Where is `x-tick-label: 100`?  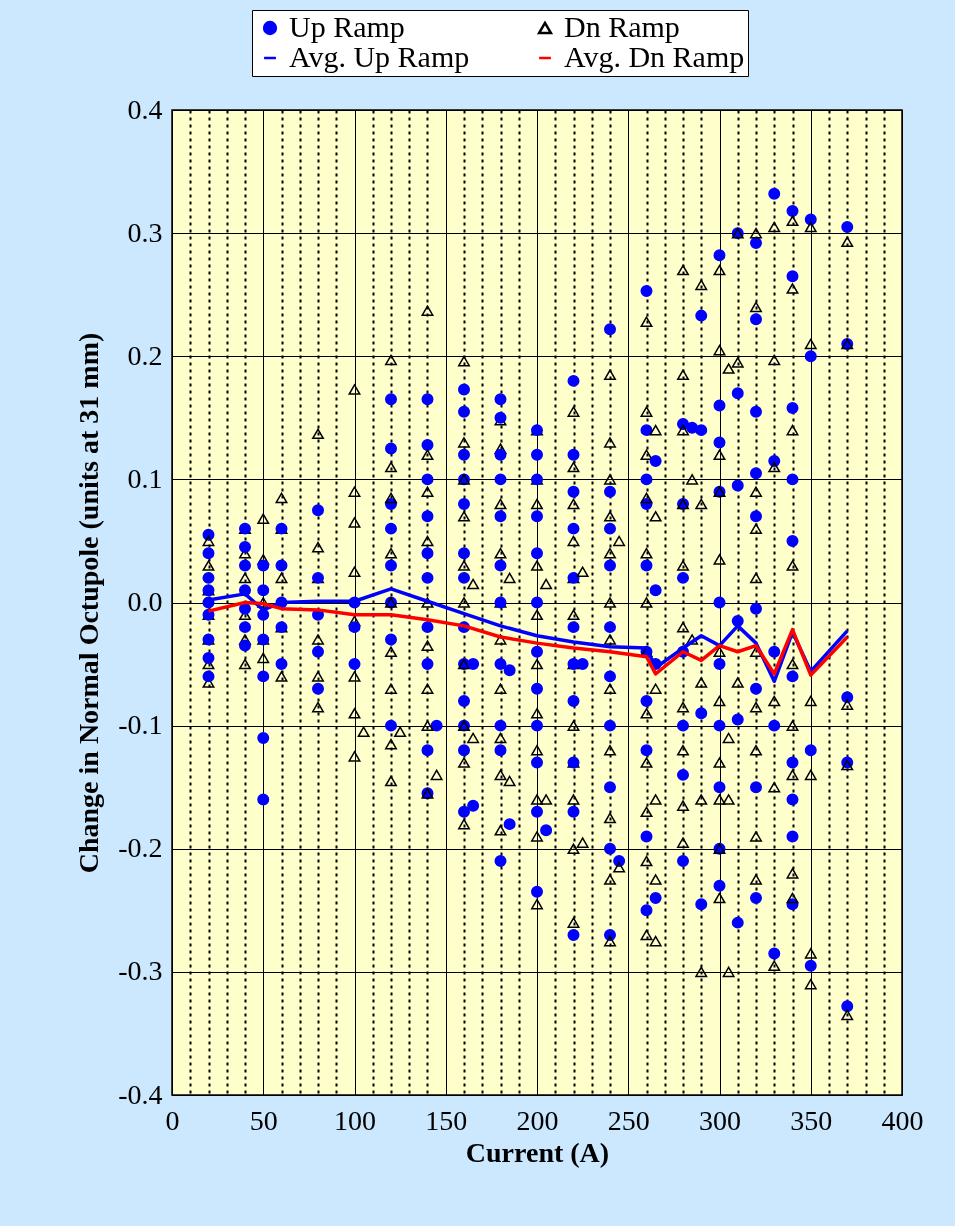 x-tick-label: 100 is located at coordinates (355, 1120).